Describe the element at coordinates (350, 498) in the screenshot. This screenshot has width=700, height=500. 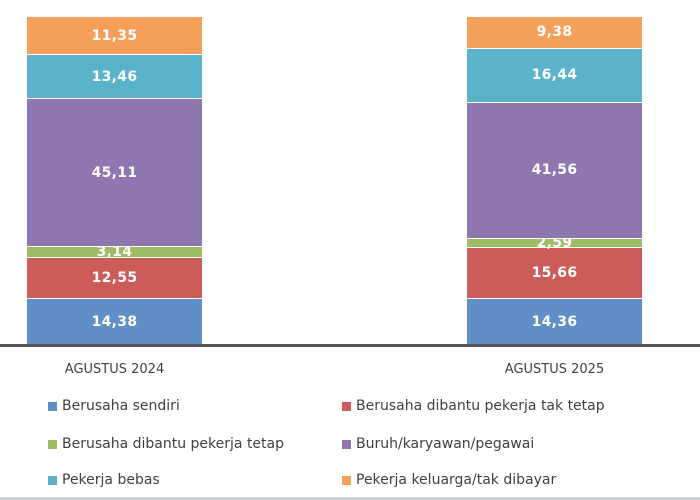
I see `bottom-border` at that location.